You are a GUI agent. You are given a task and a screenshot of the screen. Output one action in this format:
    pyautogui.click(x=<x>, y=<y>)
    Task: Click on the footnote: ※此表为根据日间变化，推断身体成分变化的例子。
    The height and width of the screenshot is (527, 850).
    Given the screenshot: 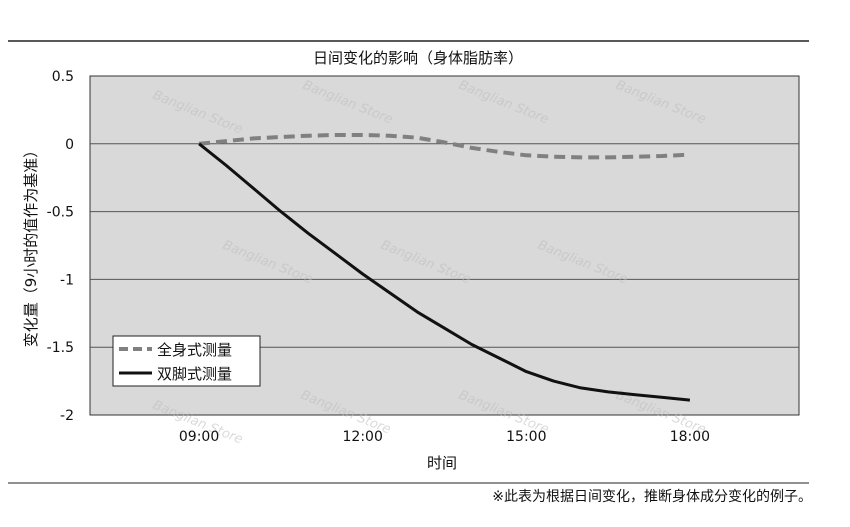 What is the action you would take?
    pyautogui.click(x=652, y=497)
    